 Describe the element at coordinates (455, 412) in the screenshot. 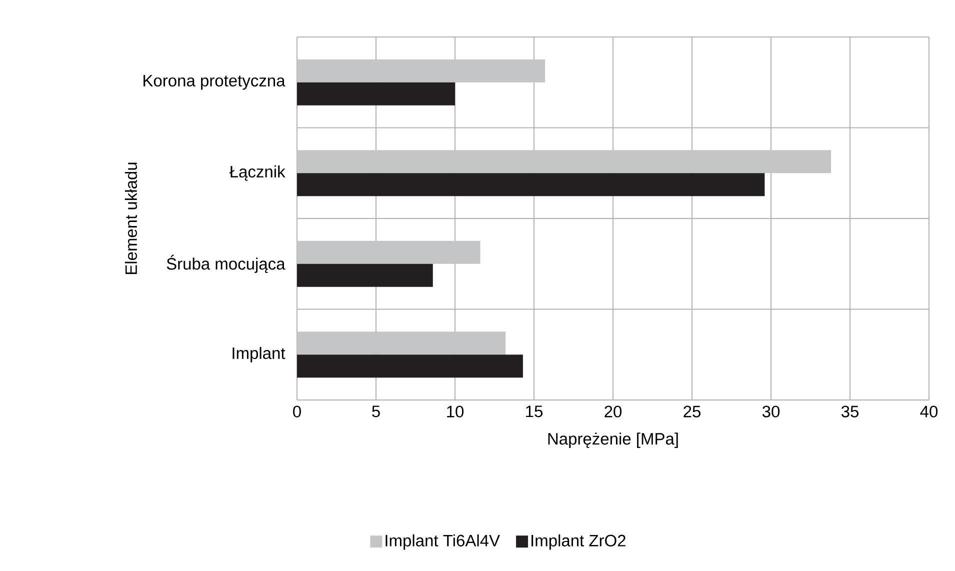

I see `x-tick-label: 10` at that location.